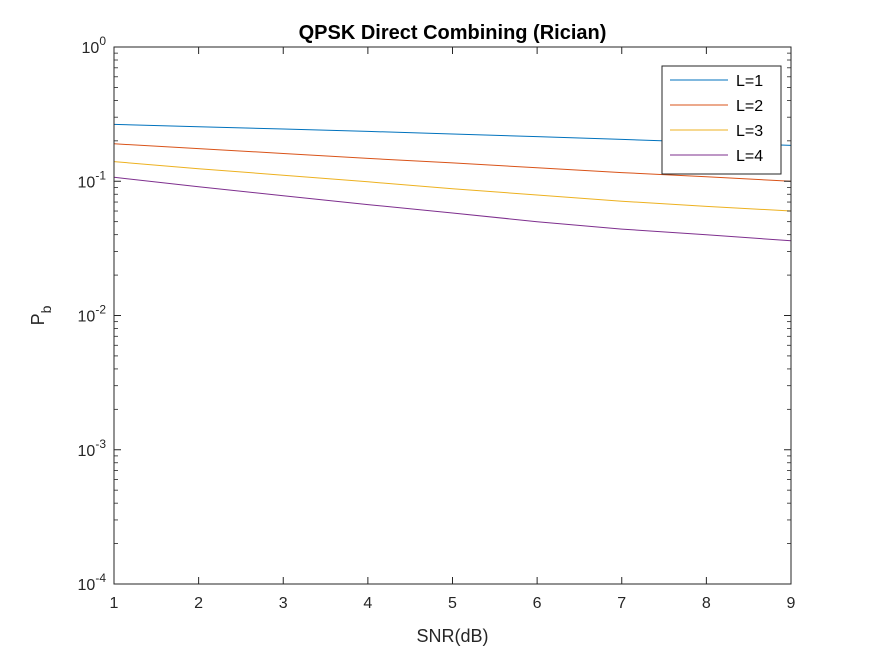  What do you see at coordinates (114, 603) in the screenshot?
I see `x-tick-label: 1` at bounding box center [114, 603].